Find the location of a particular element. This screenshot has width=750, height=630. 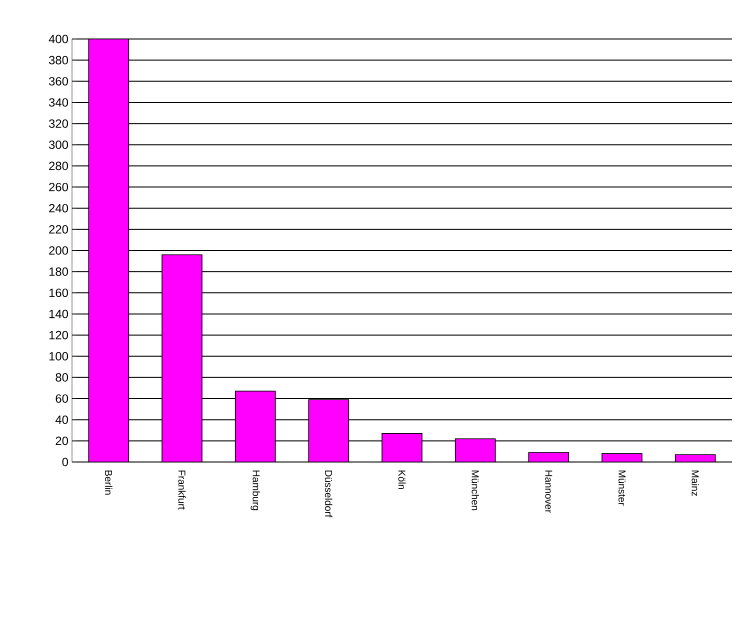

y-tick-label: 120 is located at coordinates (58, 335).